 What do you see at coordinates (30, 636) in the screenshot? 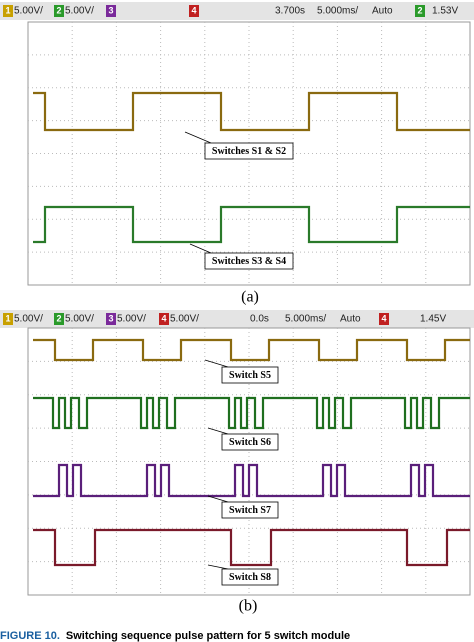
I see `caption-number: FIGURE 10.` at bounding box center [30, 636].